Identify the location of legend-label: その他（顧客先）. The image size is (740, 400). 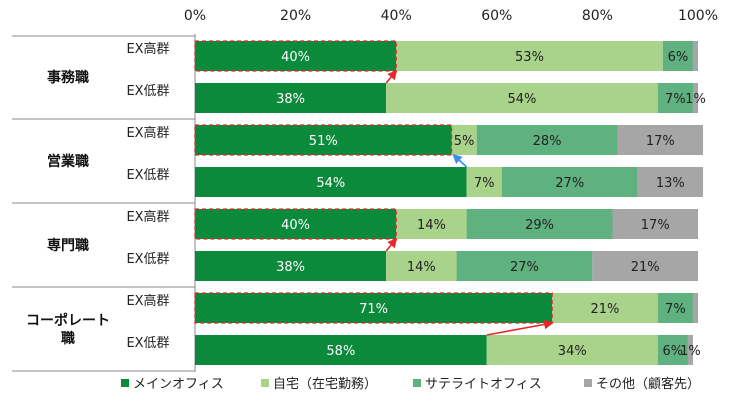
(648, 384).